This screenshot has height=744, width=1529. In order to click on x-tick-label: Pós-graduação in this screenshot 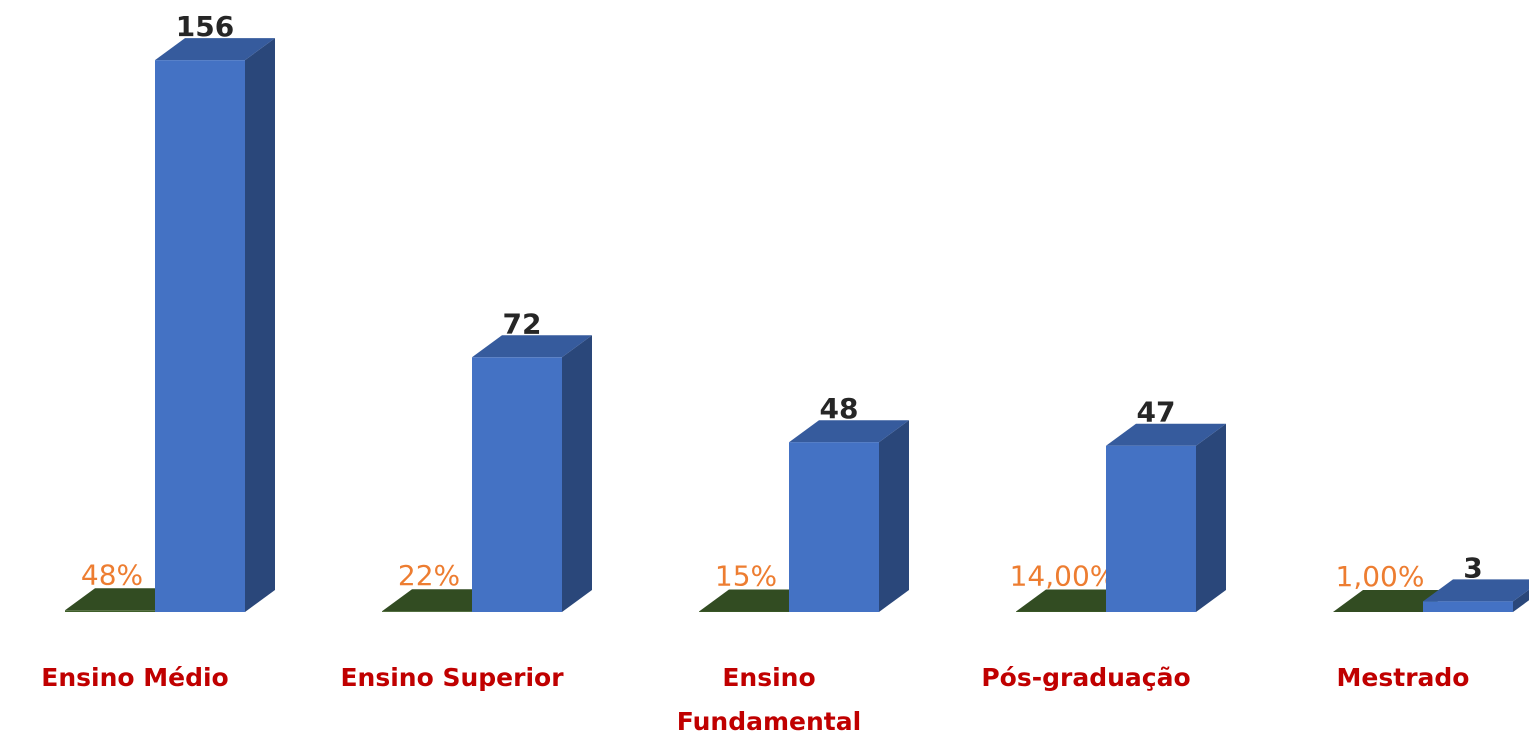, I will do `click(1086, 678)`.